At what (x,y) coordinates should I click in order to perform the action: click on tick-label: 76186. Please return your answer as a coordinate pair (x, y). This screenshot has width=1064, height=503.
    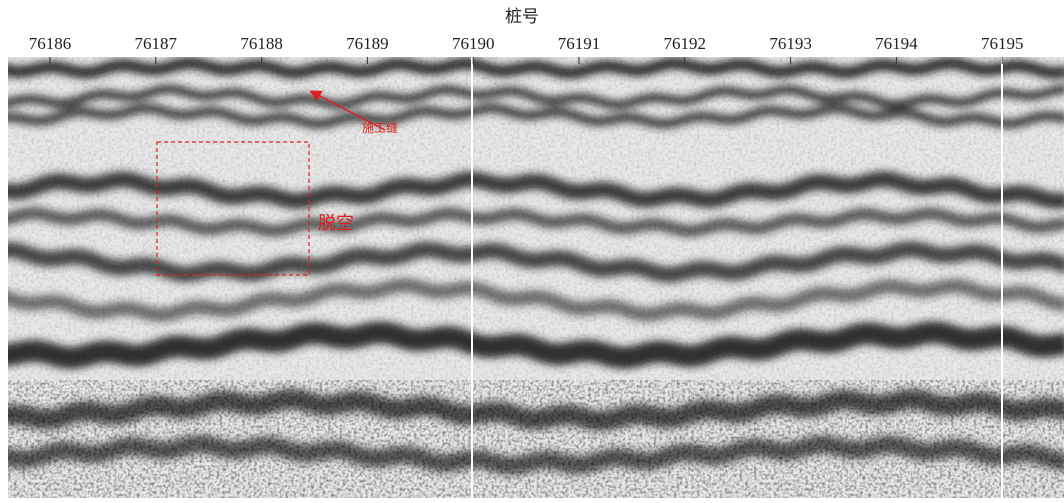
    Looking at the image, I should click on (50, 43).